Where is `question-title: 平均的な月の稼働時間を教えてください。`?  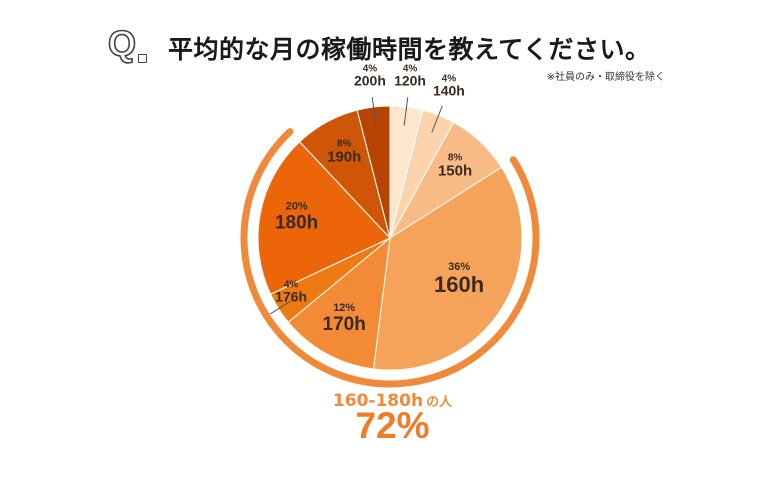 question-title: 平均的な月の稼働時間を教えてください。 is located at coordinates (409, 49).